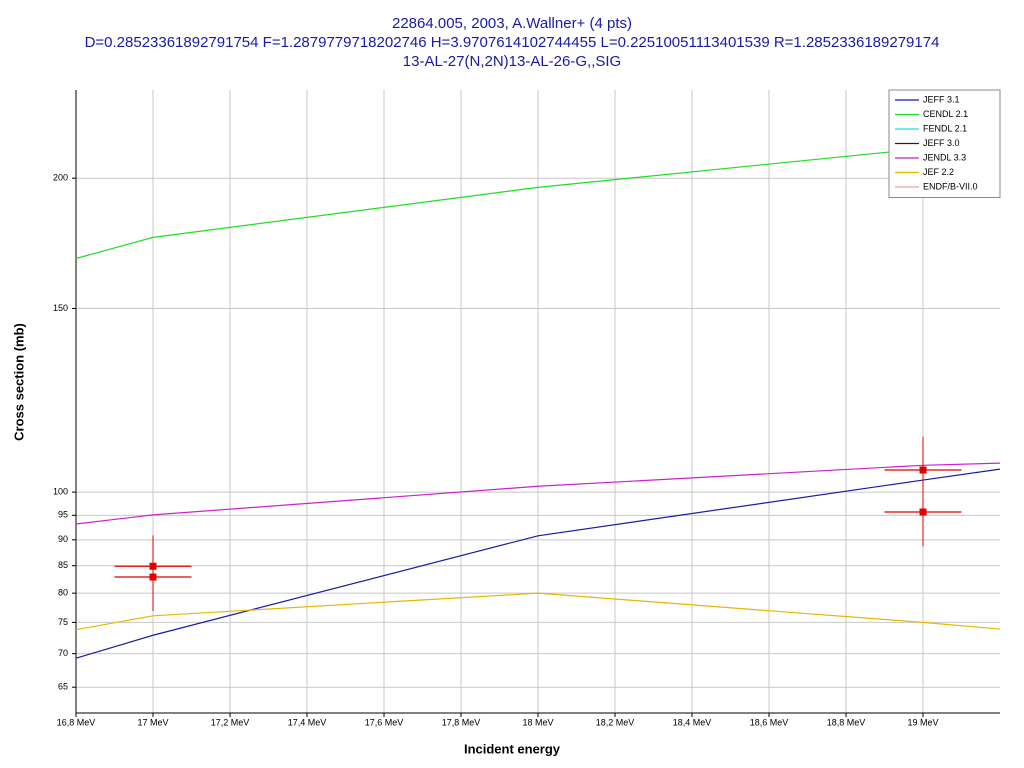 The width and height of the screenshot is (1024, 768). I want to click on legend-label: JEFF 3.0, so click(941, 143).